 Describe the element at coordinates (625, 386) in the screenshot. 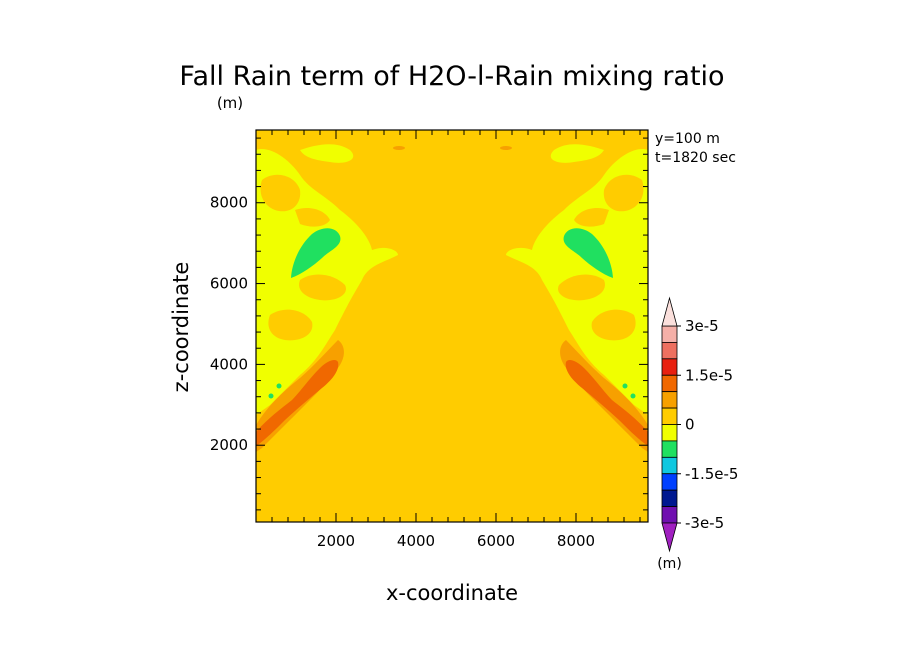

I see `right-green-dot-a` at that location.